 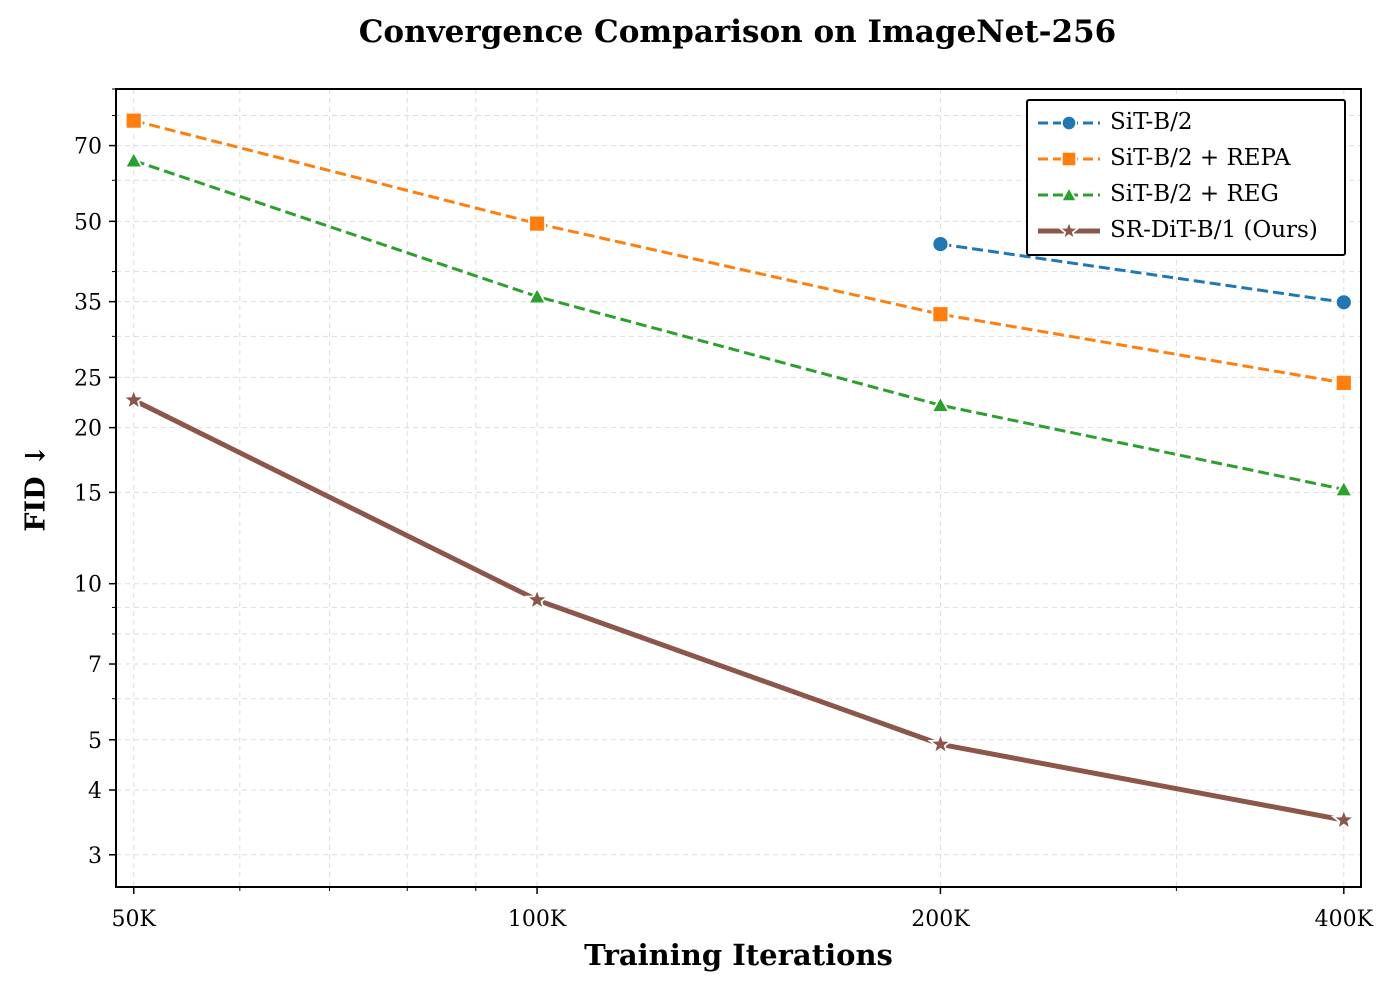 What do you see at coordinates (88, 303) in the screenshot?
I see `y-tick-label: 35` at bounding box center [88, 303].